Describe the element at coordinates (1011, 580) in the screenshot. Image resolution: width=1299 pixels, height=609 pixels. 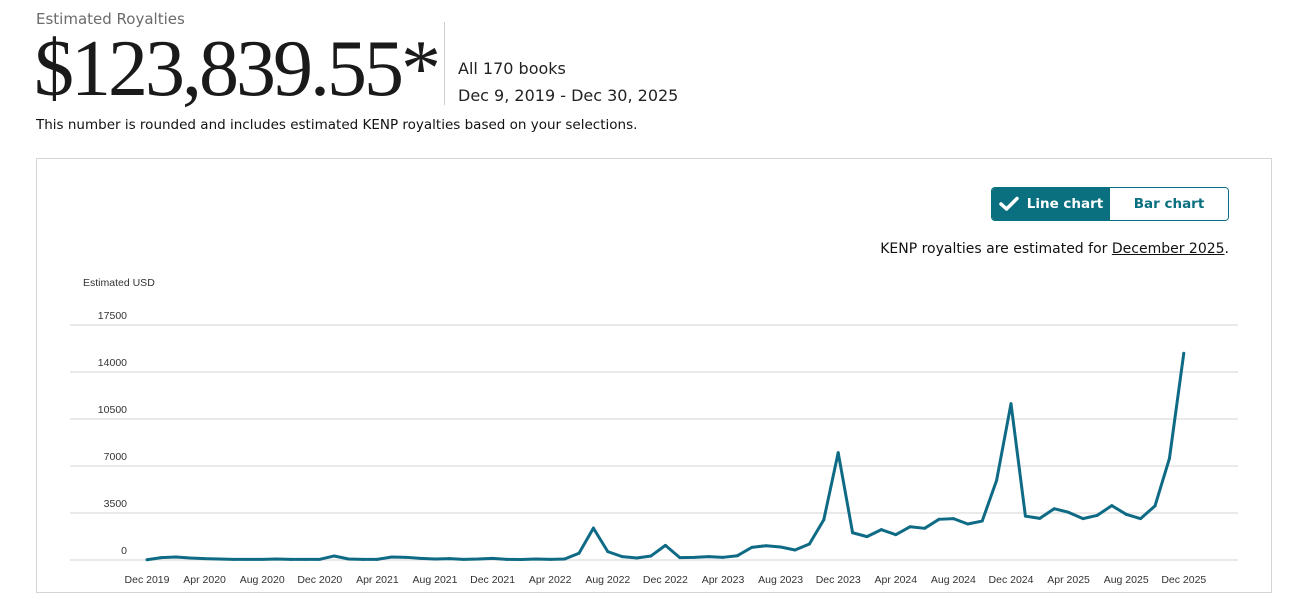
I see `x-tick-label: Dec 2024` at that location.